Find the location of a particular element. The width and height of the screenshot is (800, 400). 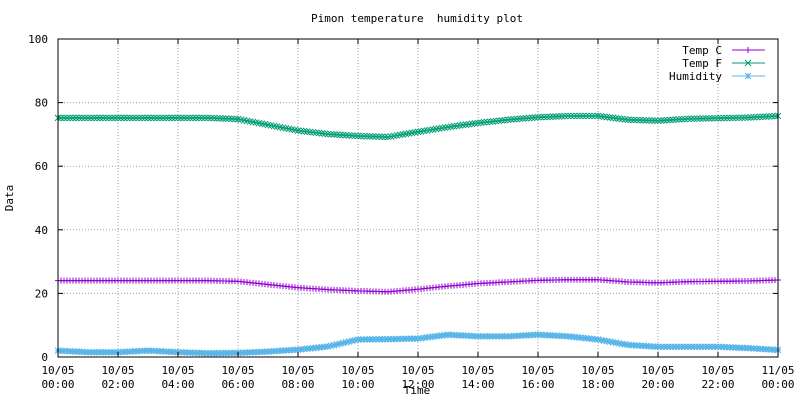

y-tick-label: 100 is located at coordinates (38, 39).